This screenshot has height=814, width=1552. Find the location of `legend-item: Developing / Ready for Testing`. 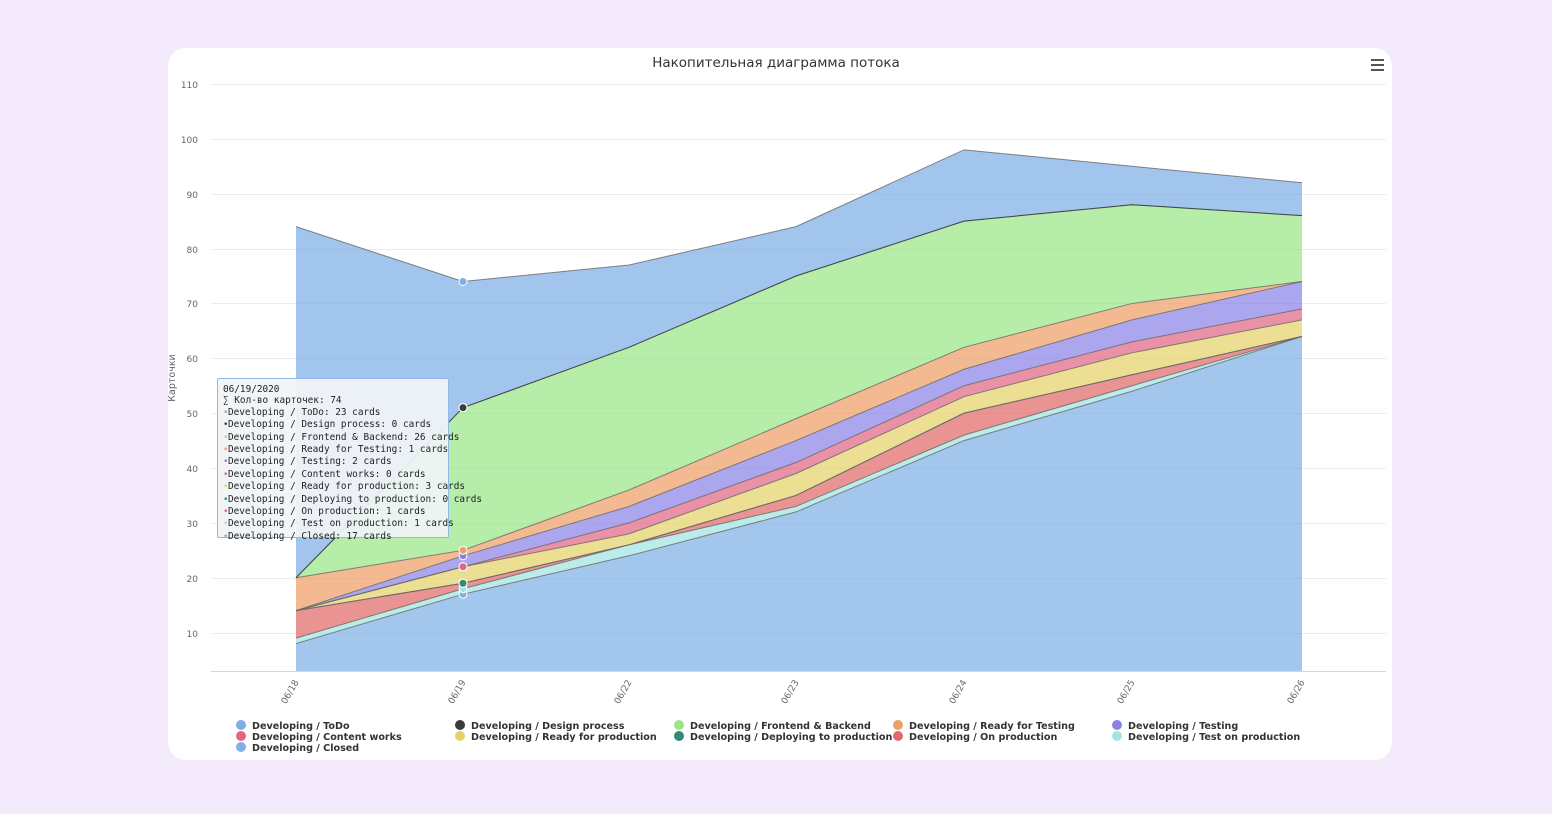

legend-item: Developing / Ready for Testing is located at coordinates (984, 726).